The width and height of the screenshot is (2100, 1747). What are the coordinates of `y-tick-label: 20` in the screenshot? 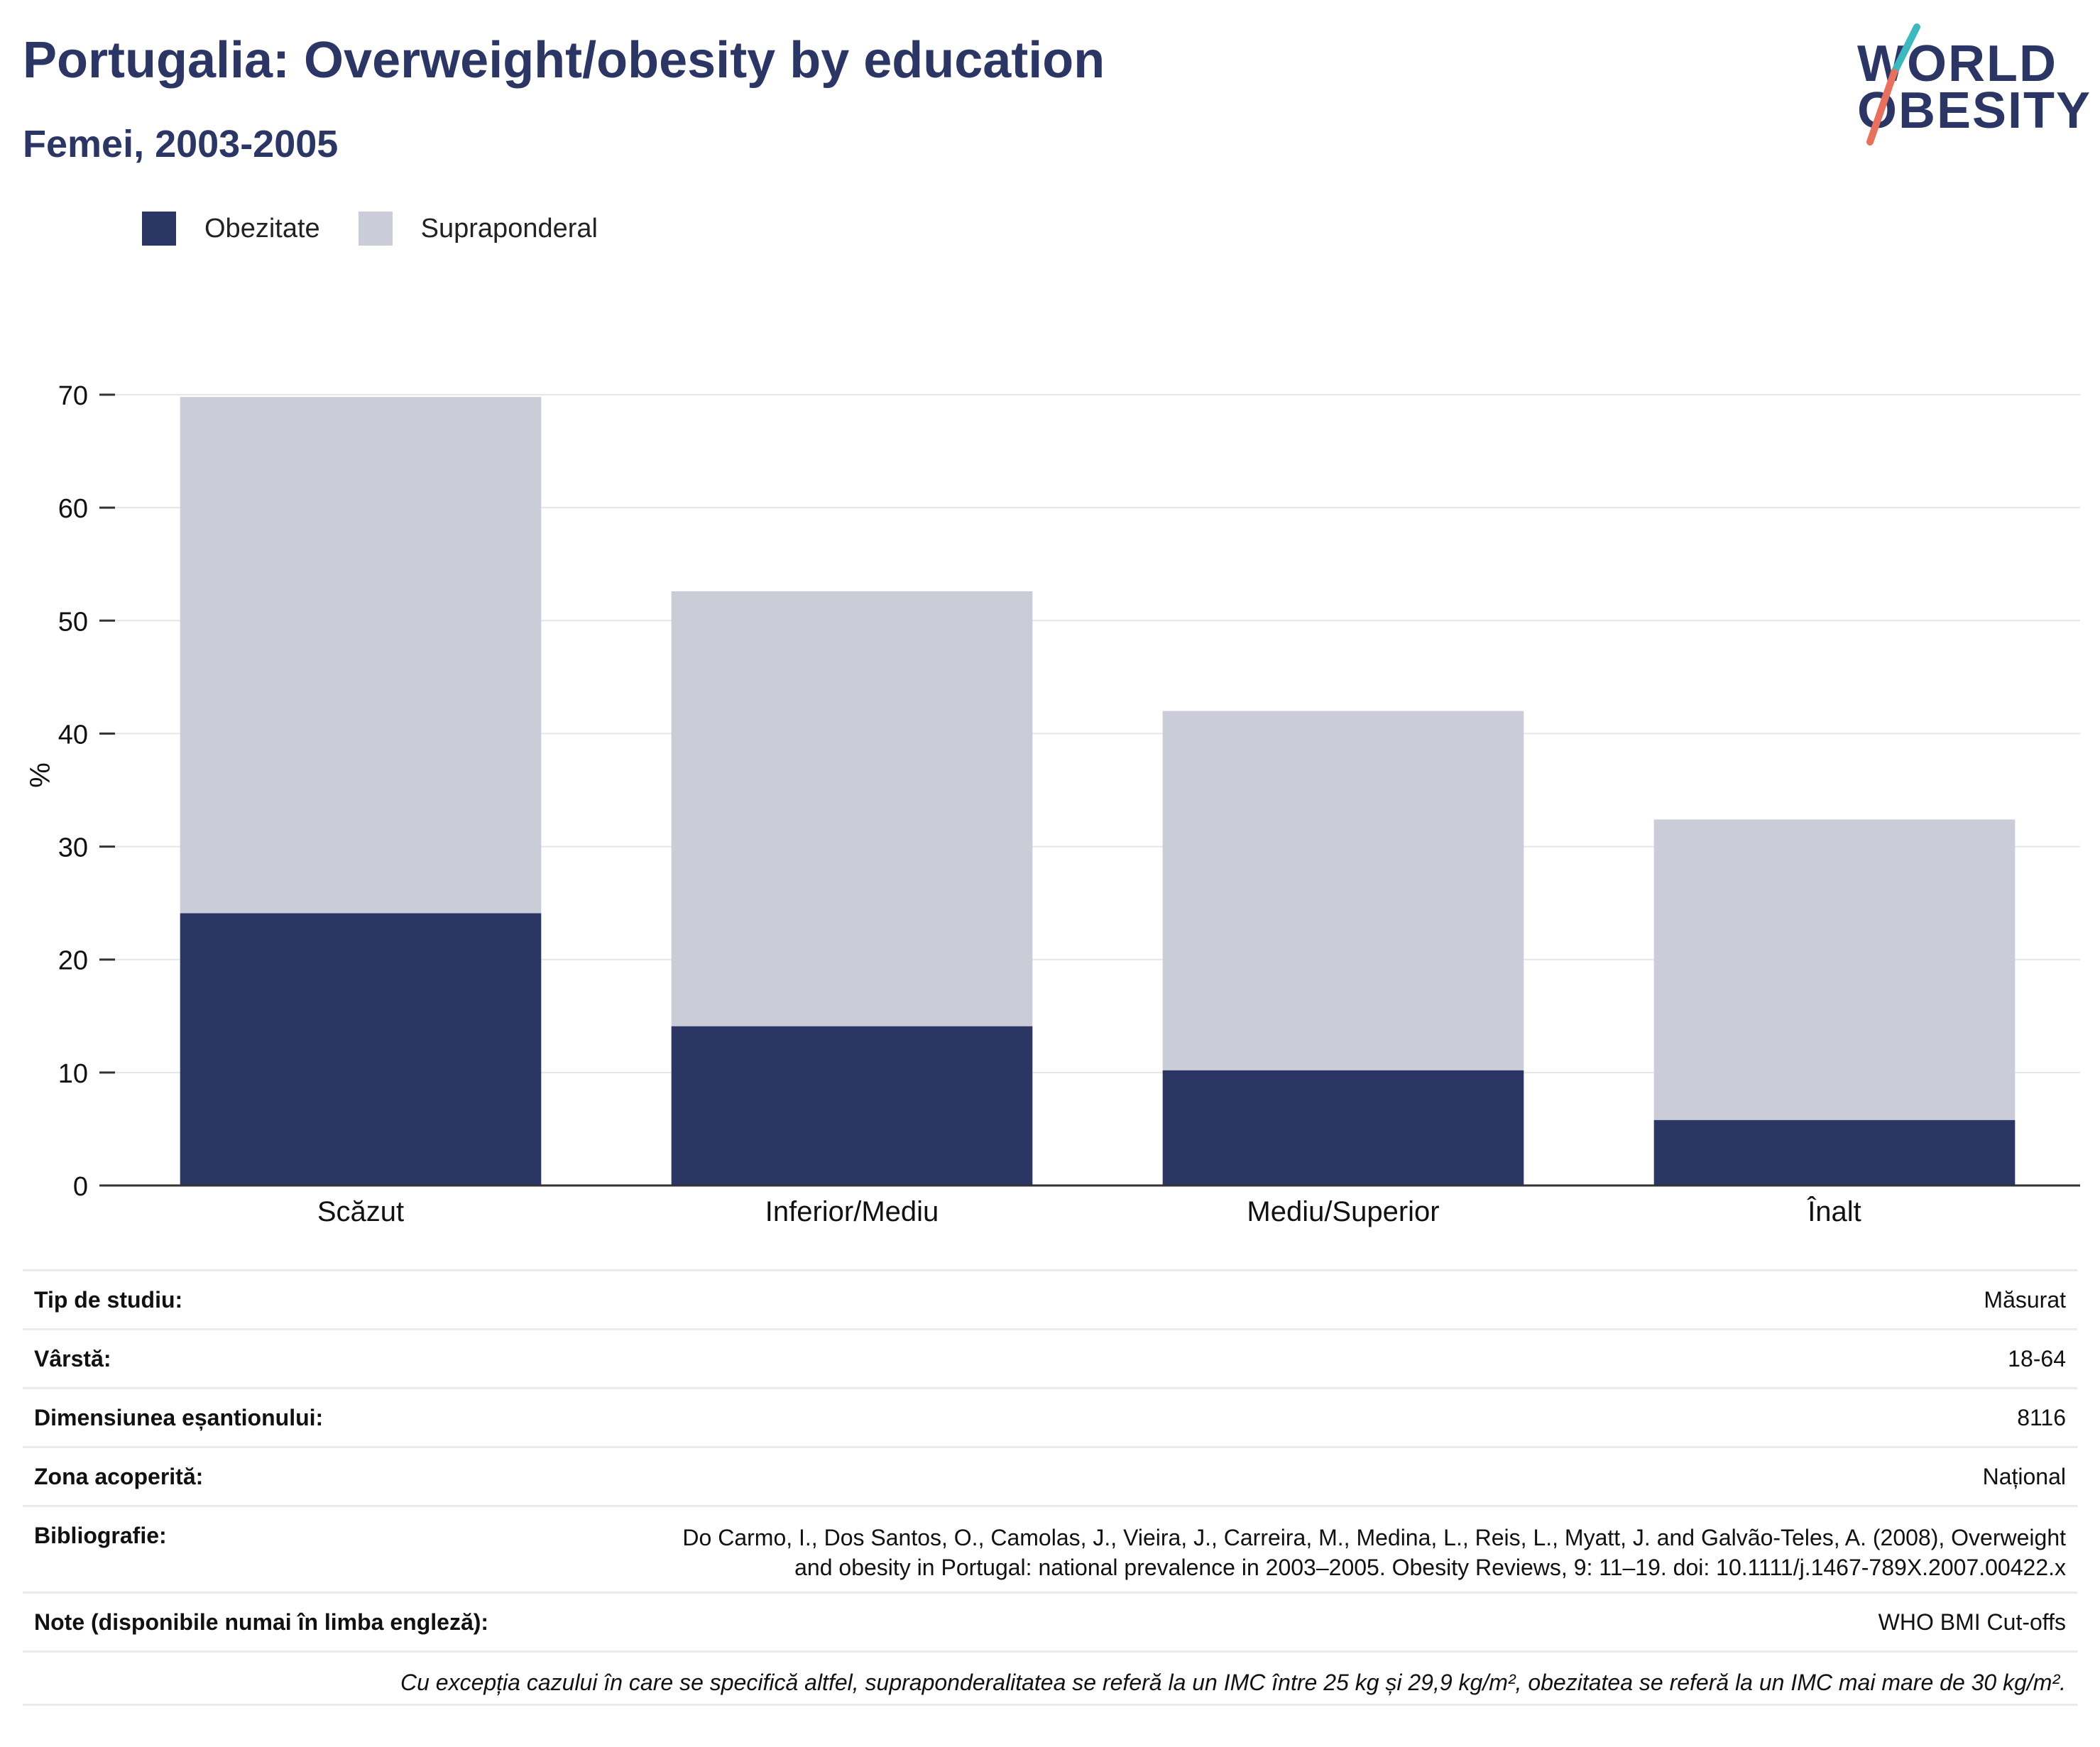 It's located at (73, 961).